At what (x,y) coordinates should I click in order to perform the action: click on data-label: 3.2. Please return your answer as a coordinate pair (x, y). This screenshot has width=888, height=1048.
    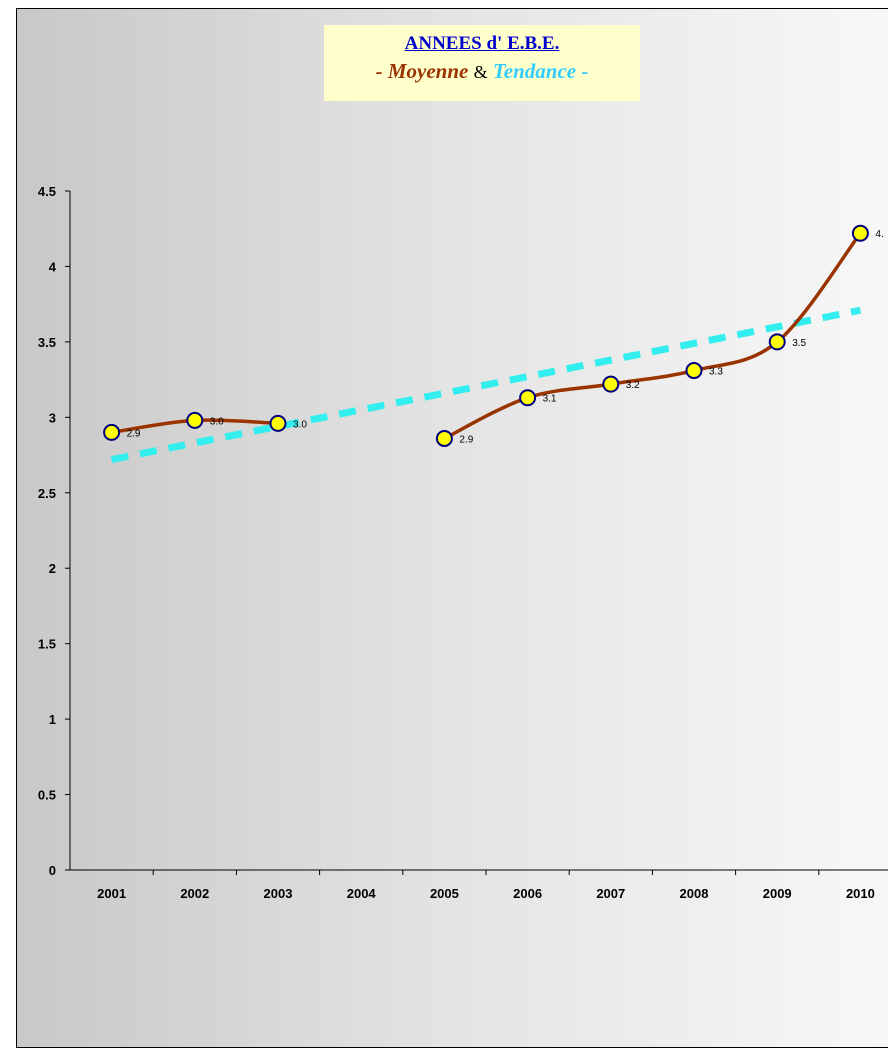
    Looking at the image, I should click on (633, 385).